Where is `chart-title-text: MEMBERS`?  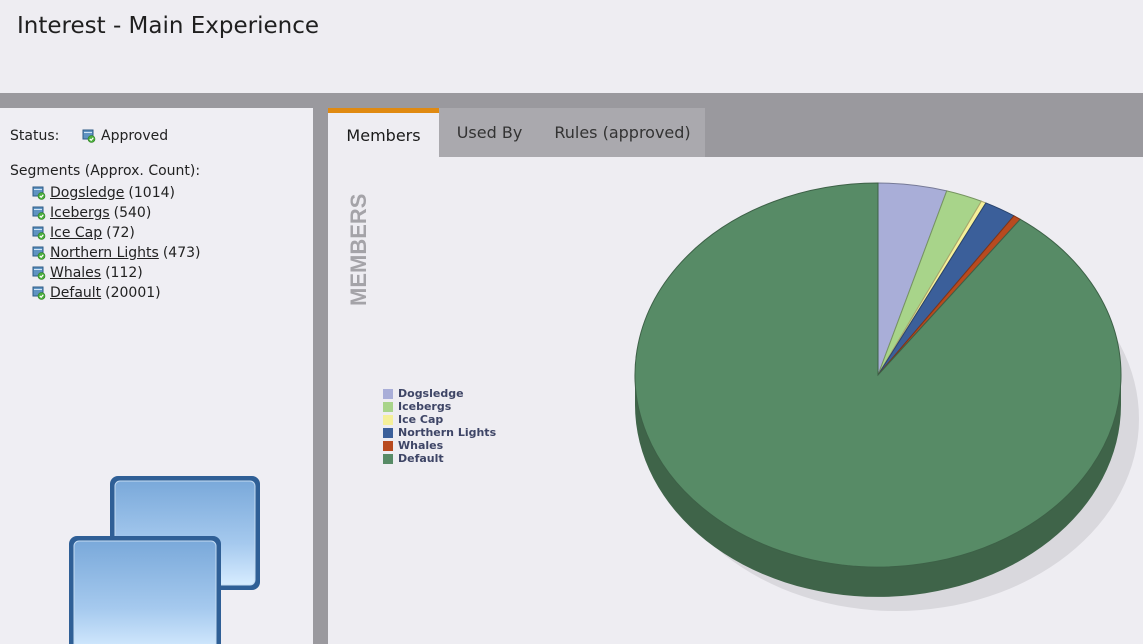
chart-title-text: MEMBERS is located at coordinates (358, 250).